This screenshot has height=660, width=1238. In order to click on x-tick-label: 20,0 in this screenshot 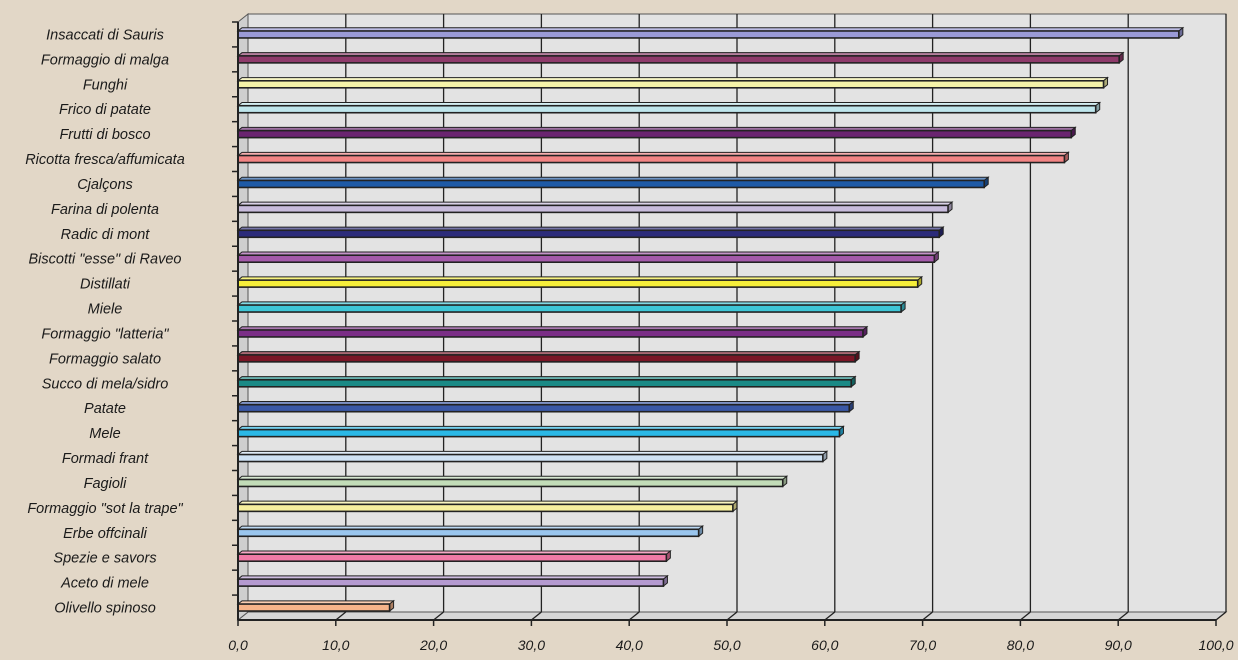, I will do `click(433, 645)`.